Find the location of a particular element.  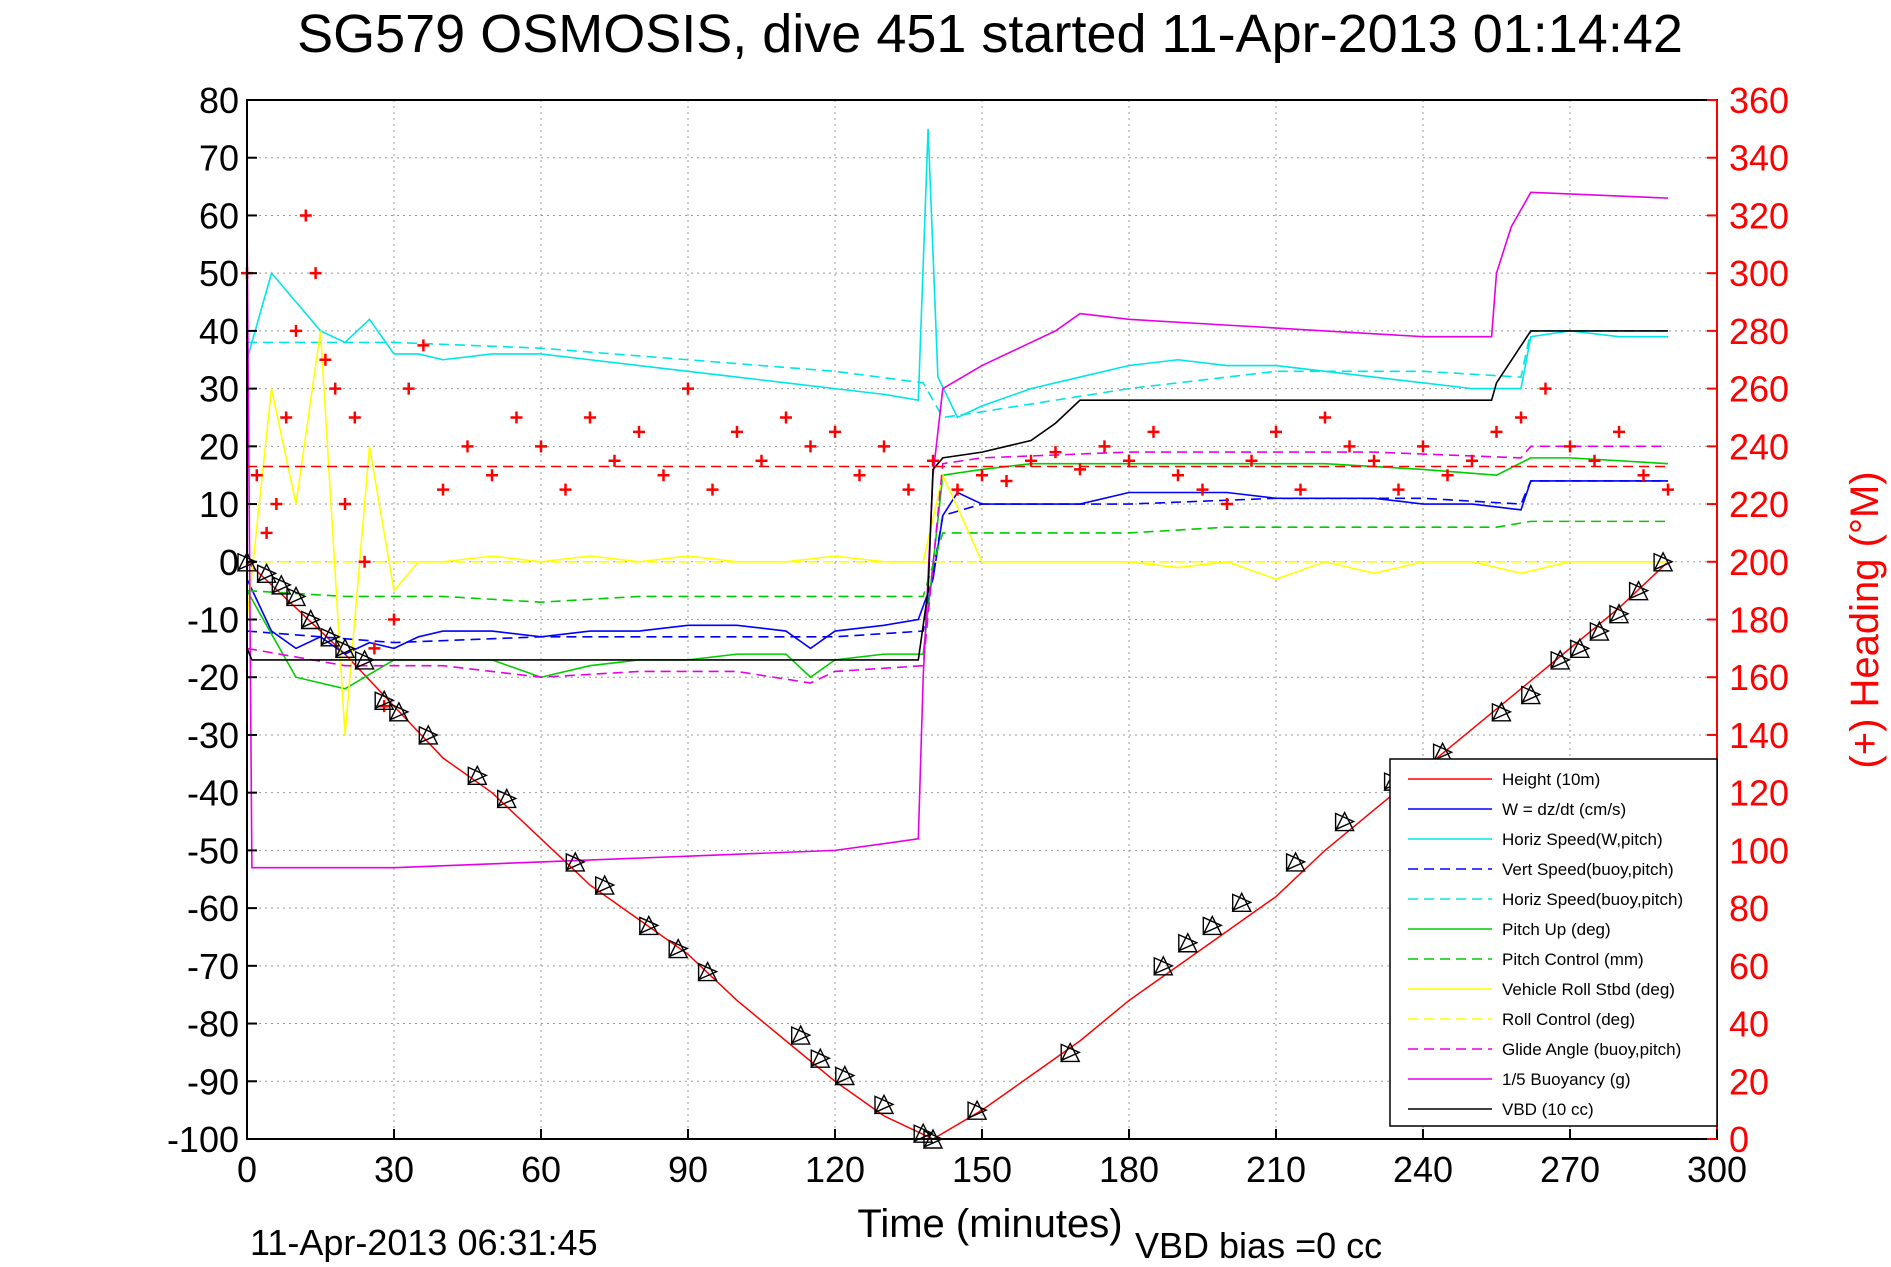

x-tick-label: 0 is located at coordinates (247, 1169).